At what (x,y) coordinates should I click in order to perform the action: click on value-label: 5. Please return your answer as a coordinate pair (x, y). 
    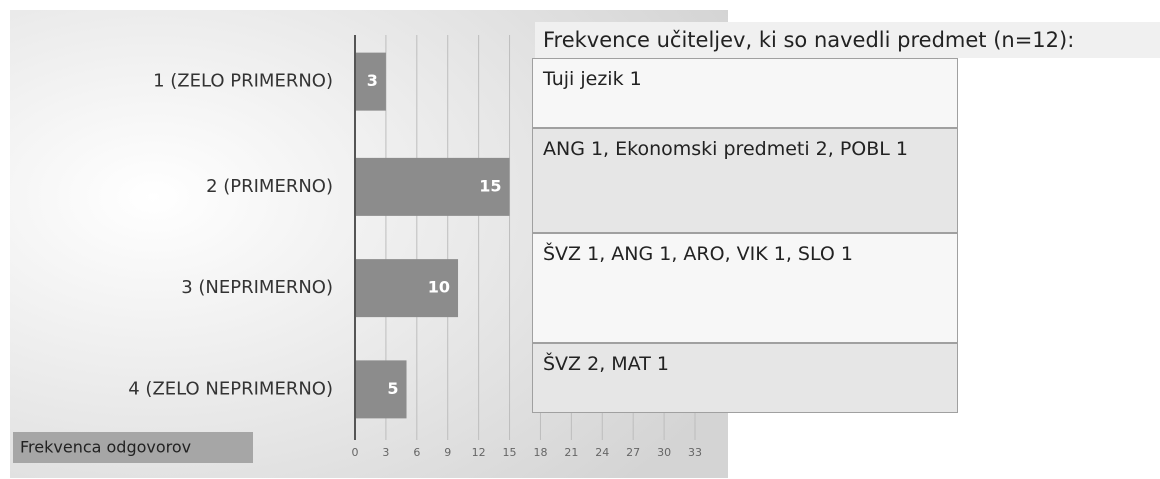
    Looking at the image, I should click on (392, 388).